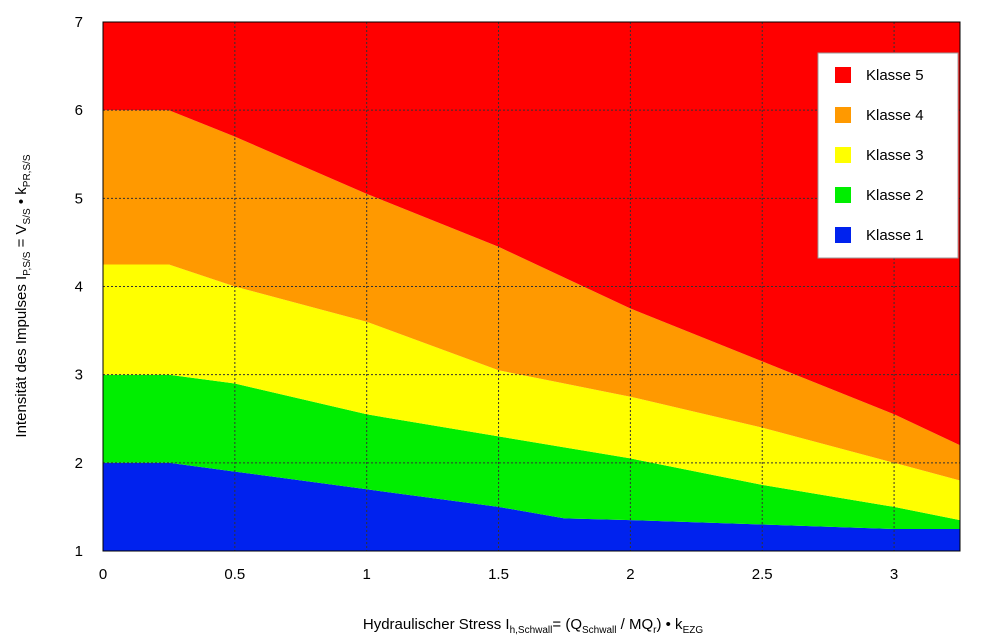  Describe the element at coordinates (895, 195) in the screenshot. I see `legend-label: Klasse 2` at that location.